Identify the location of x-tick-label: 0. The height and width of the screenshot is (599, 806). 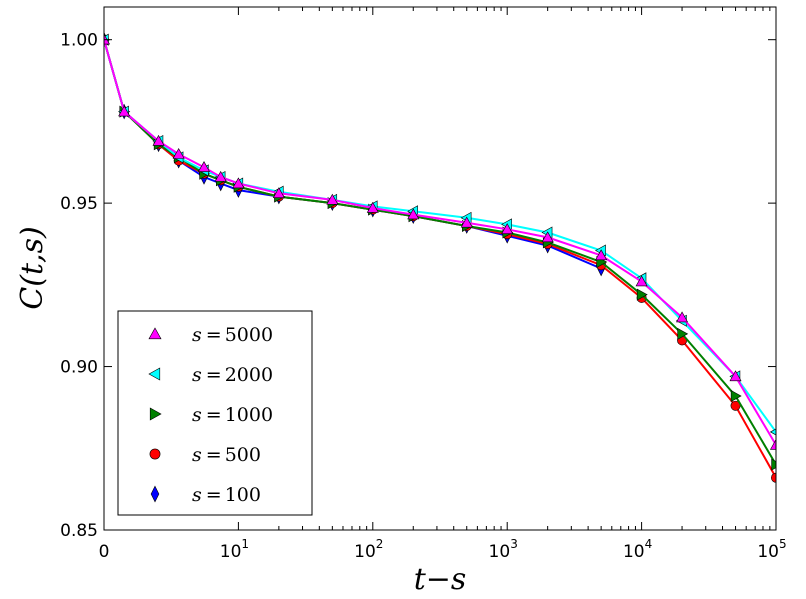
(104, 552).